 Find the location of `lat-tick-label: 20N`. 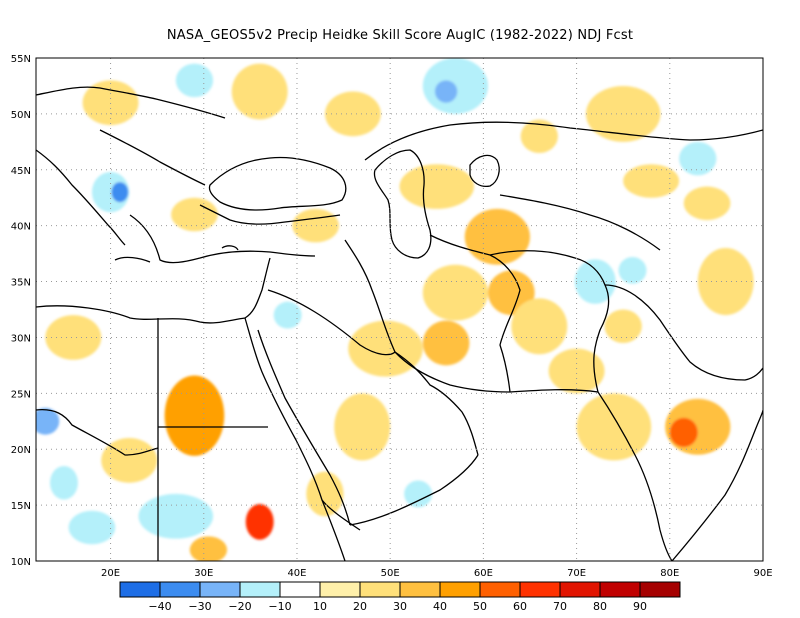

lat-tick-label: 20N is located at coordinates (21, 450).